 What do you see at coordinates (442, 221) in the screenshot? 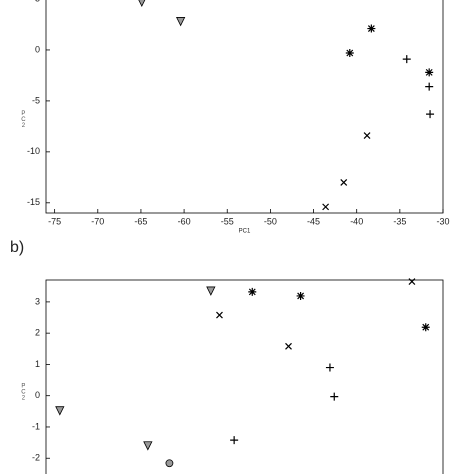
I see `x-tick-label: -30` at bounding box center [442, 221].